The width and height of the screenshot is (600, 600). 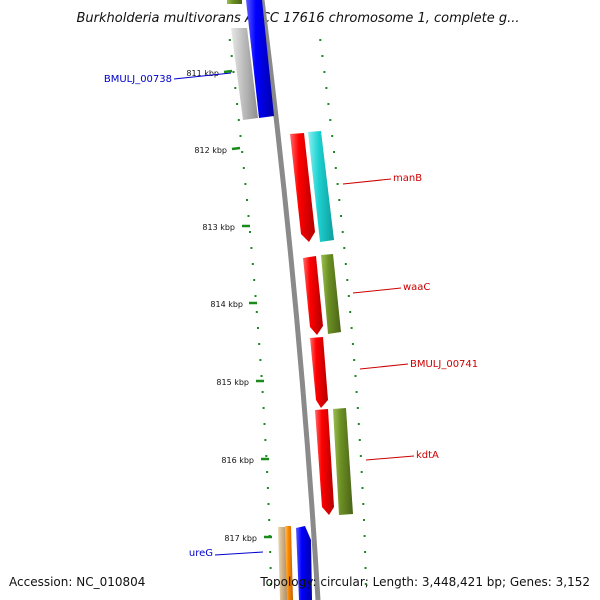 I want to click on gene-label-manb: manB, so click(x=407, y=178).